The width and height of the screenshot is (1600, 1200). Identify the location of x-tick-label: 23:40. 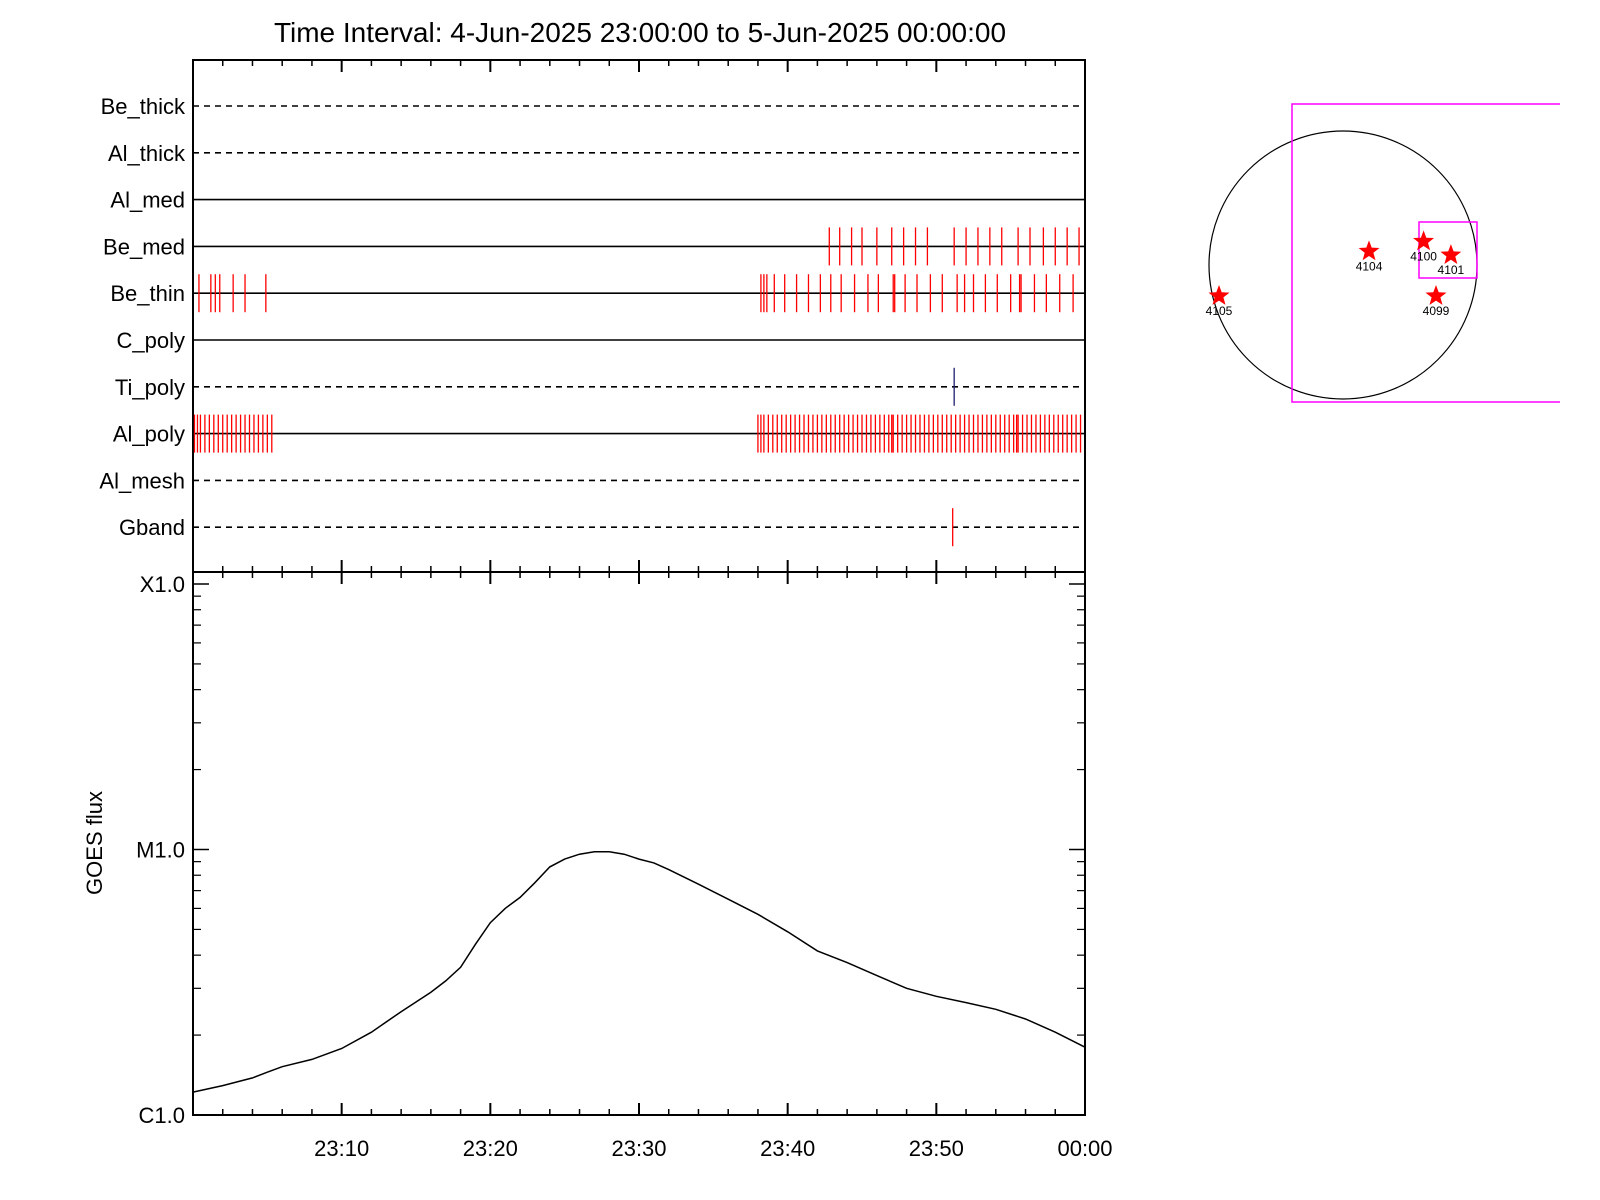
(787, 1148).